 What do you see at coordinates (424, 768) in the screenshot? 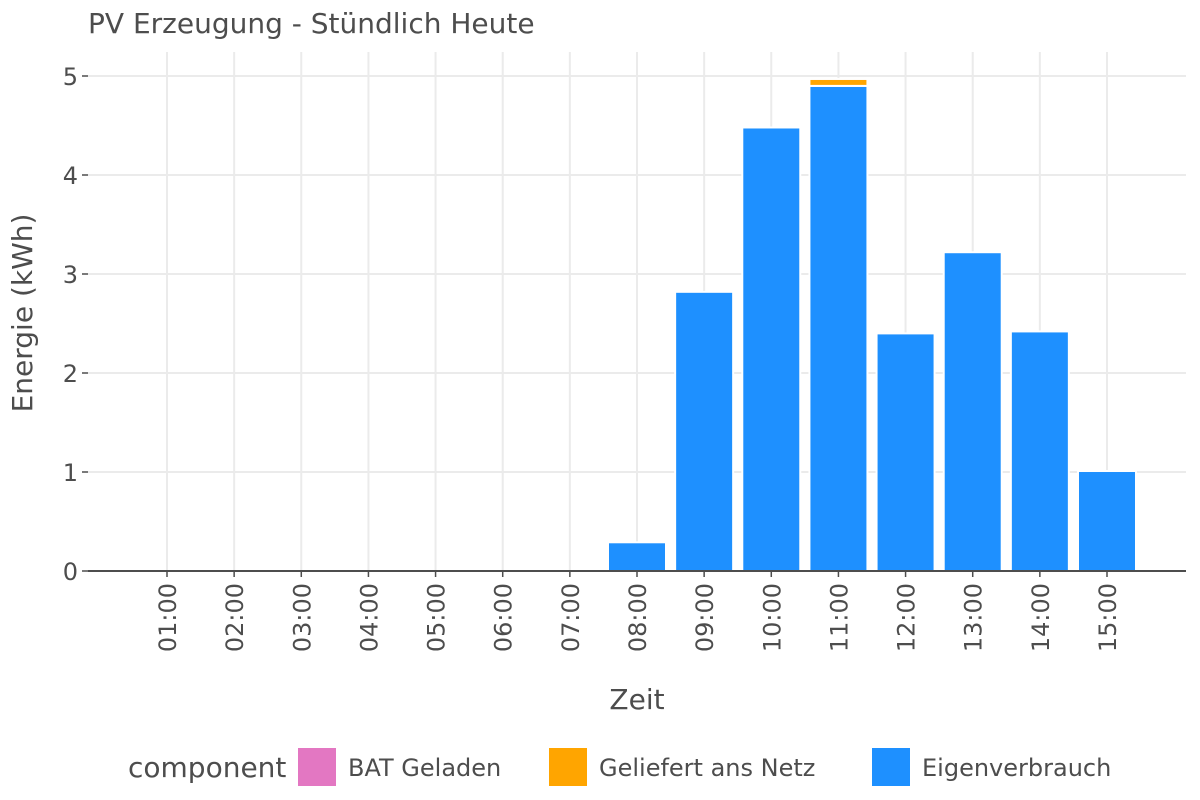
I see `legend-label: BAT Geladen` at bounding box center [424, 768].